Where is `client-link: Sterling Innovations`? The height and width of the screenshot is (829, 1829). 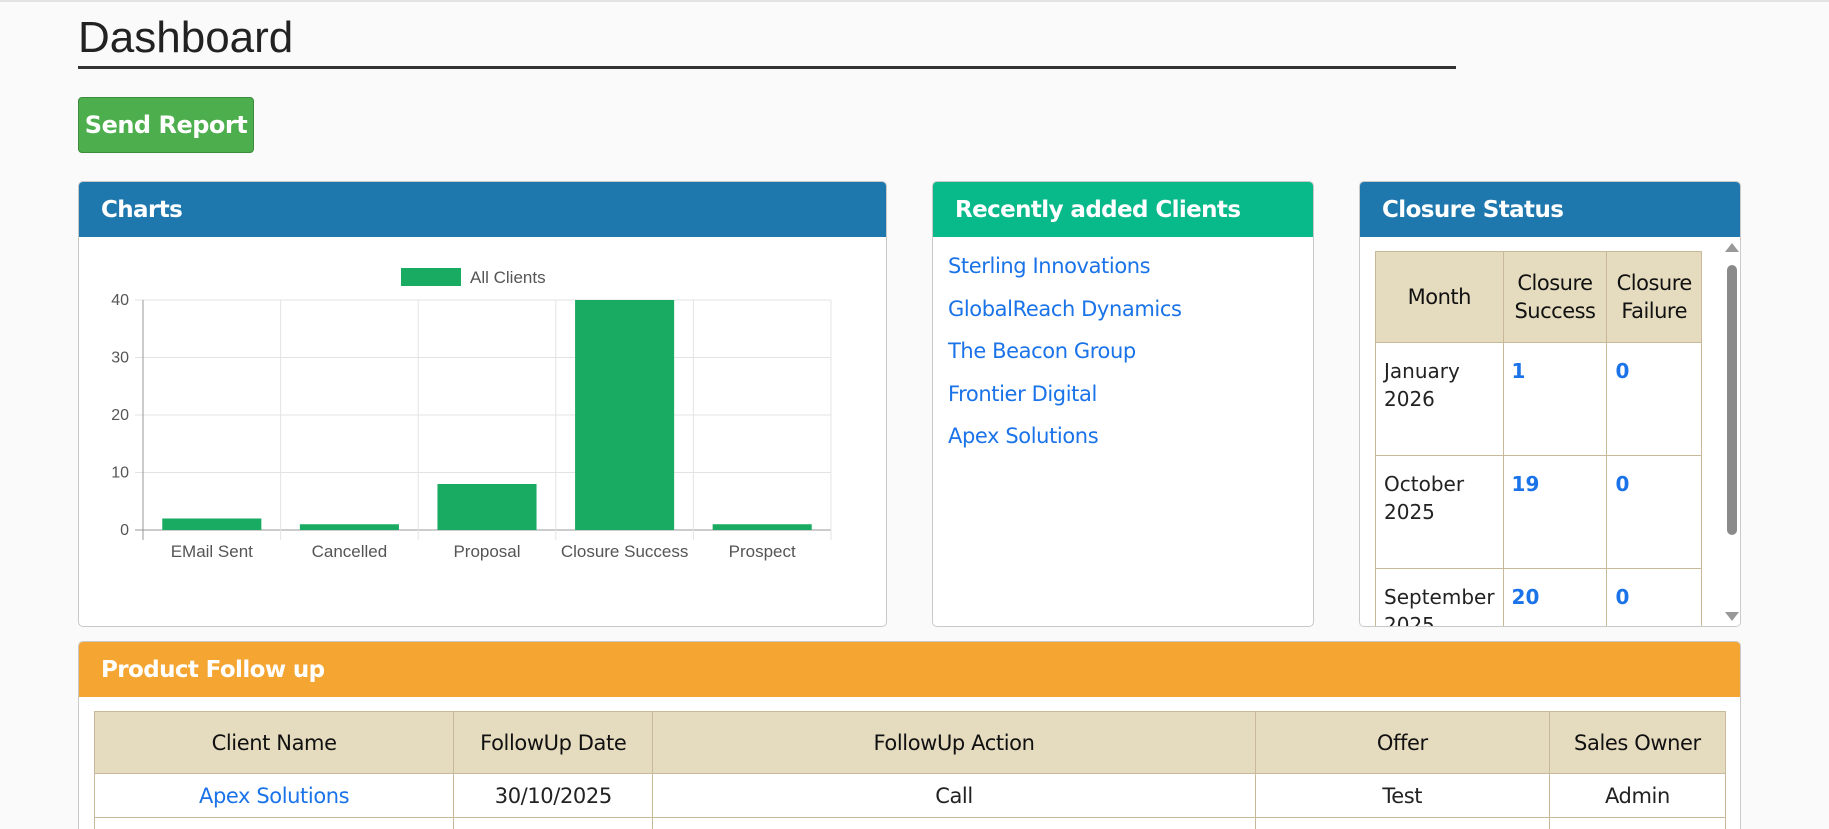 client-link: Sterling Innovations is located at coordinates (1049, 266).